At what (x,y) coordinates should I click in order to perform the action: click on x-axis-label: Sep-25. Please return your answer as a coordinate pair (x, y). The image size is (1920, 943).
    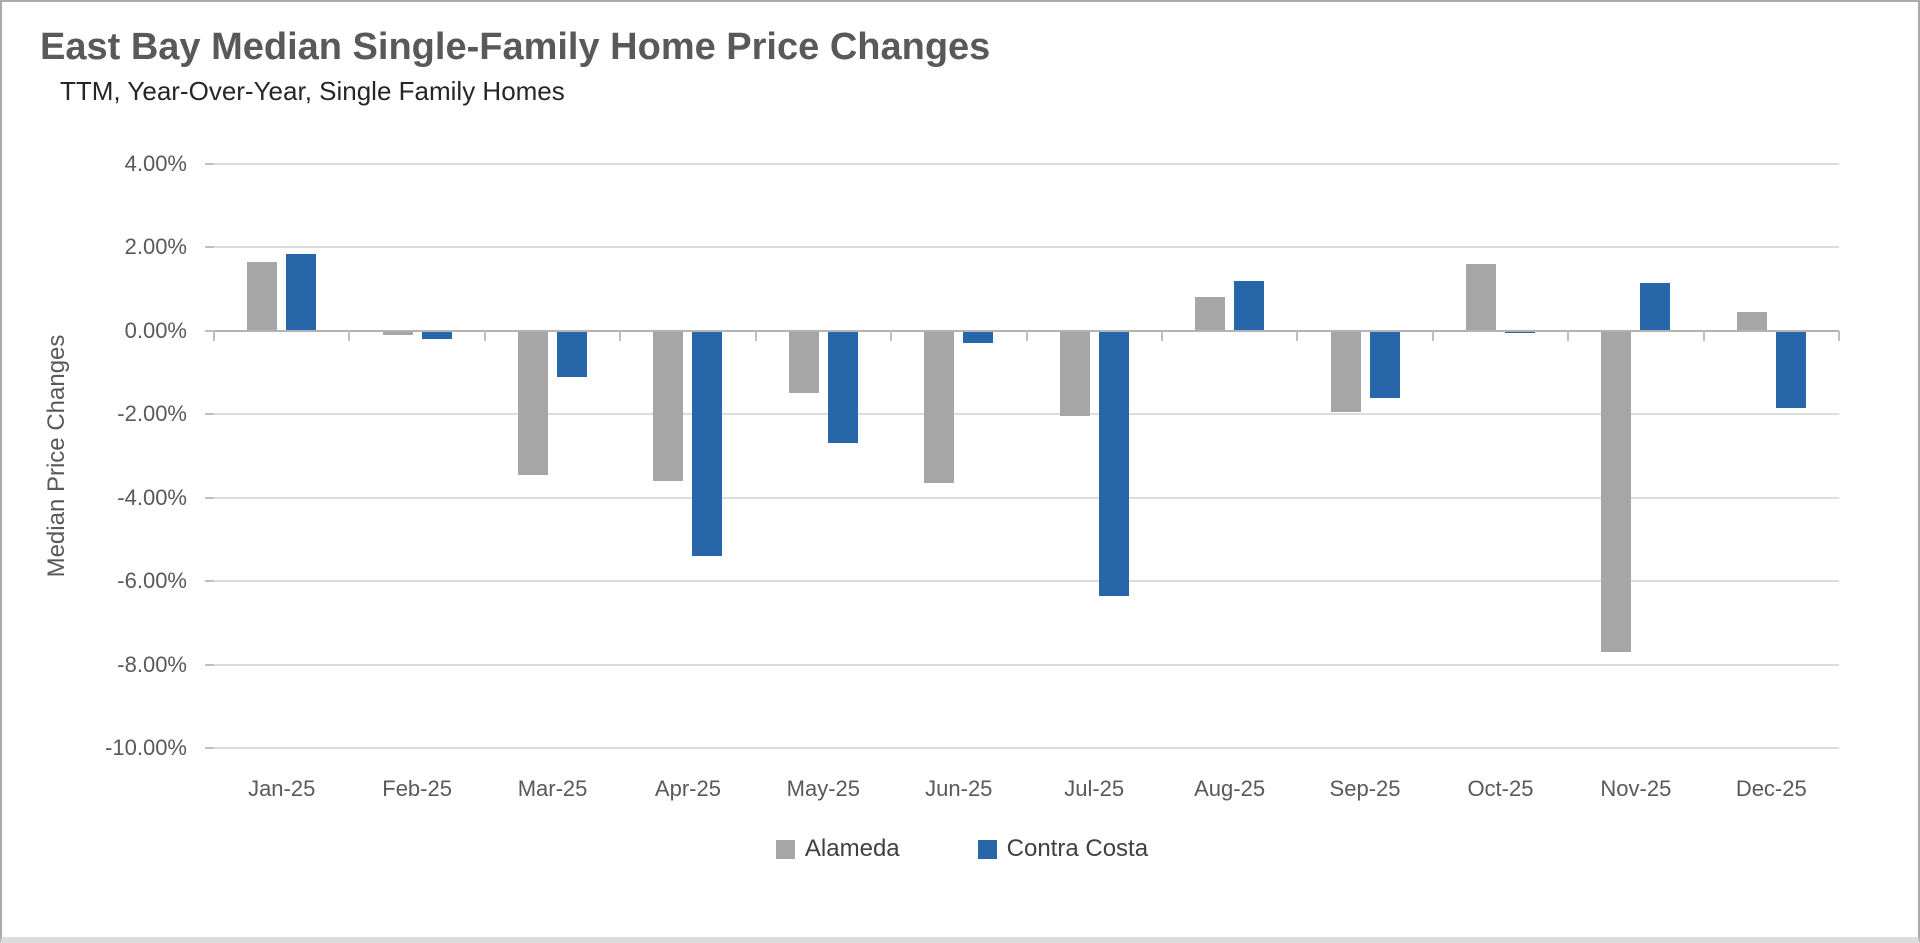
    Looking at the image, I should click on (1365, 788).